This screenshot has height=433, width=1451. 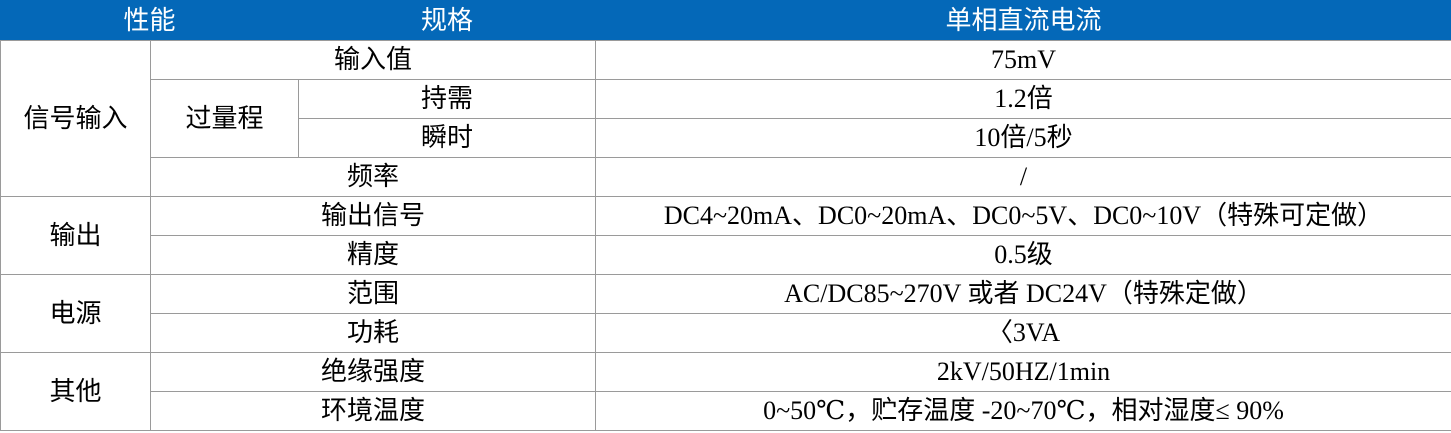 I want to click on group-output: 输出, so click(x=75, y=235).